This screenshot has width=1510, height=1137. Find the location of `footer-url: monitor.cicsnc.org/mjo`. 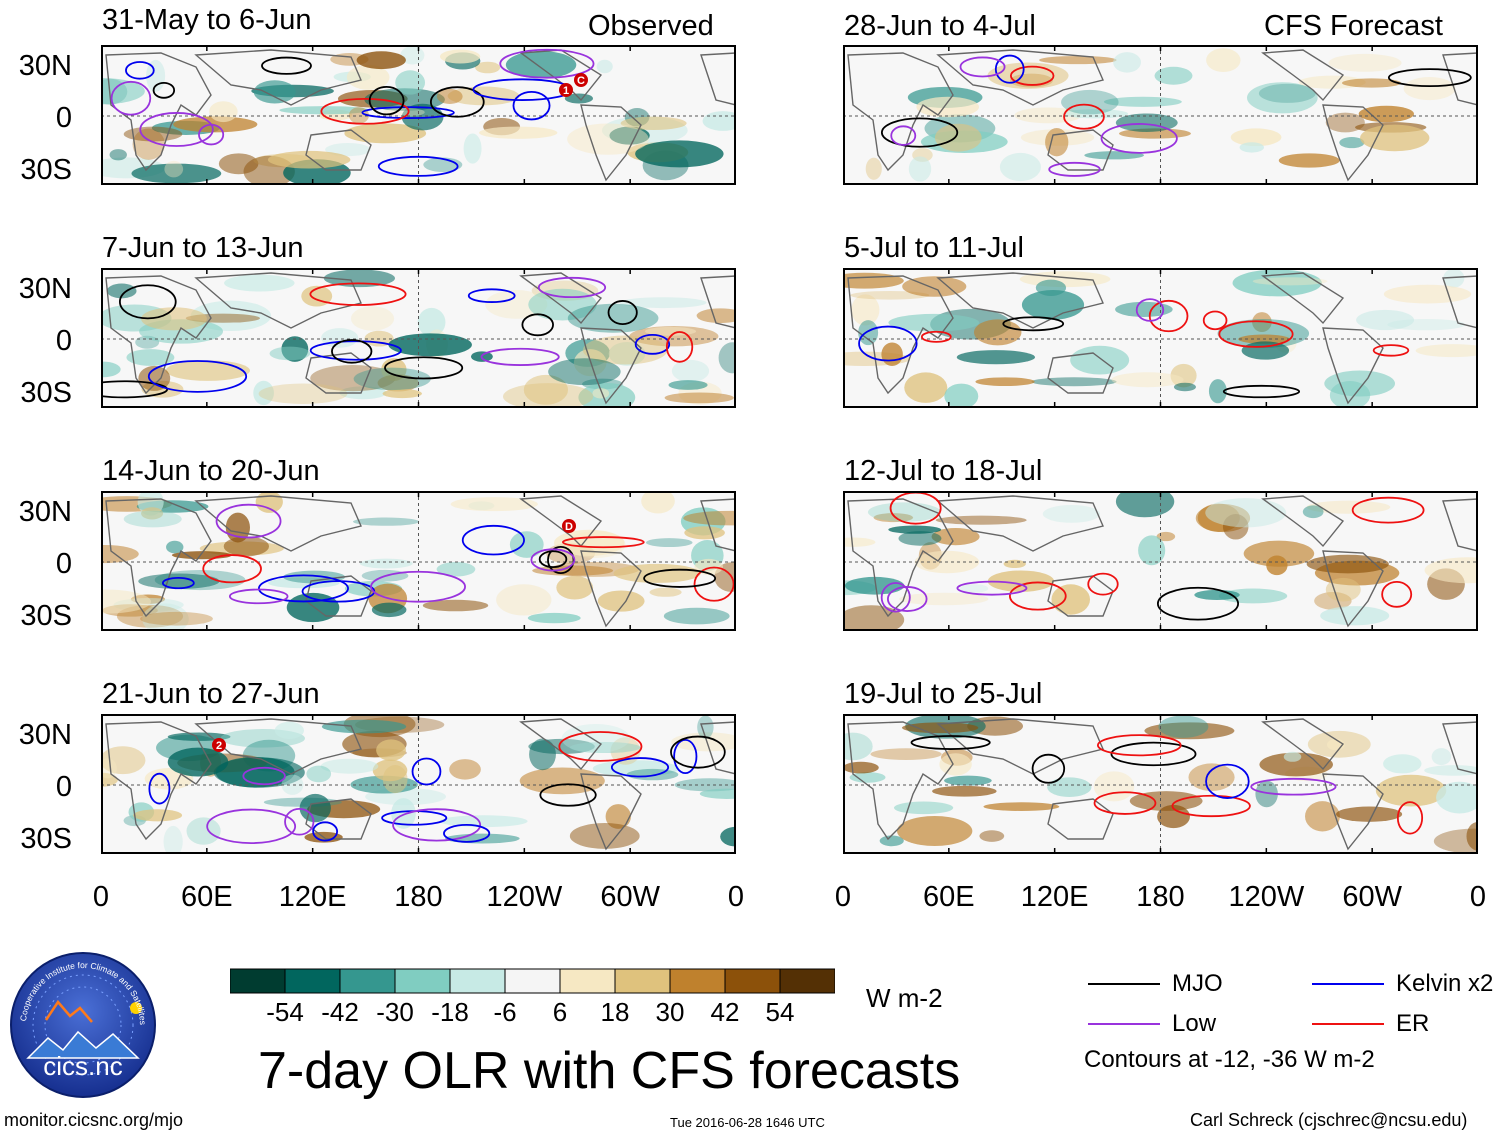

footer-url: monitor.cicsnc.org/mjo is located at coordinates (94, 1120).